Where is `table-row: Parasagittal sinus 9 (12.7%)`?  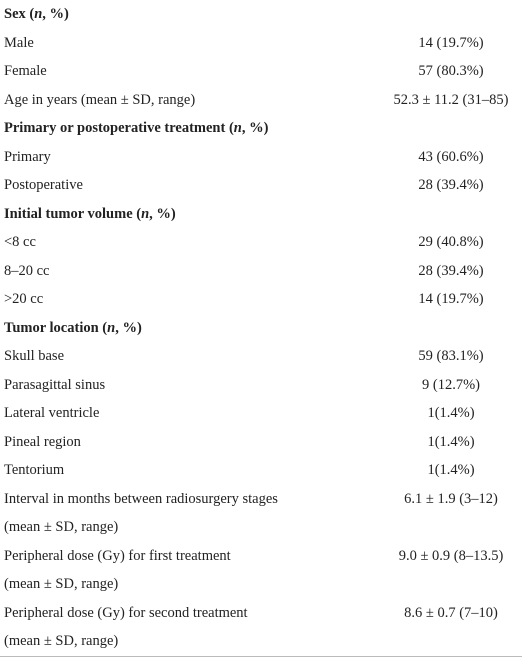 table-row: Parasagittal sinus 9 (12.7%) is located at coordinates (261, 385).